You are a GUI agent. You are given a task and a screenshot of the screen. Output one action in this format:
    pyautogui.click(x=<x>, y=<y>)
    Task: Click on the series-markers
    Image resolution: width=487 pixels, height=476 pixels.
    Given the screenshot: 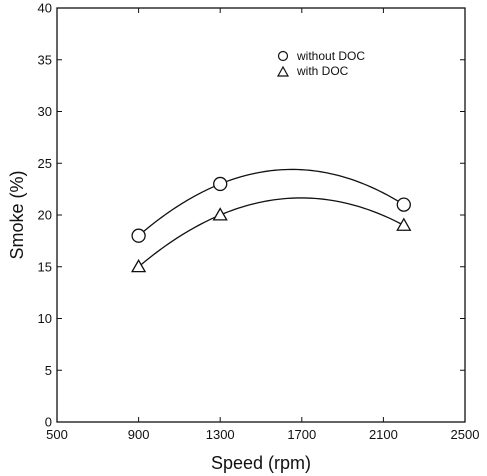 What is the action you would take?
    pyautogui.click(x=271, y=224)
    